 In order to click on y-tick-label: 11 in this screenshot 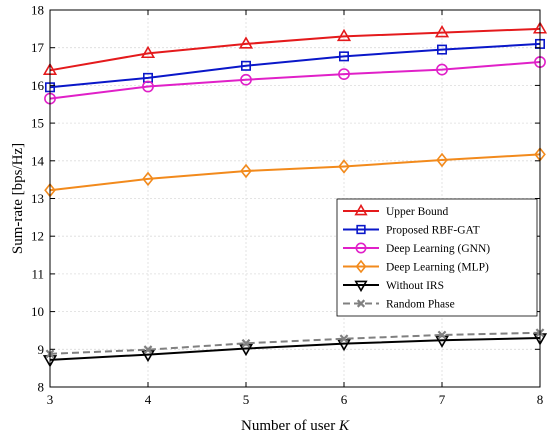, I will do `click(37, 273)`.